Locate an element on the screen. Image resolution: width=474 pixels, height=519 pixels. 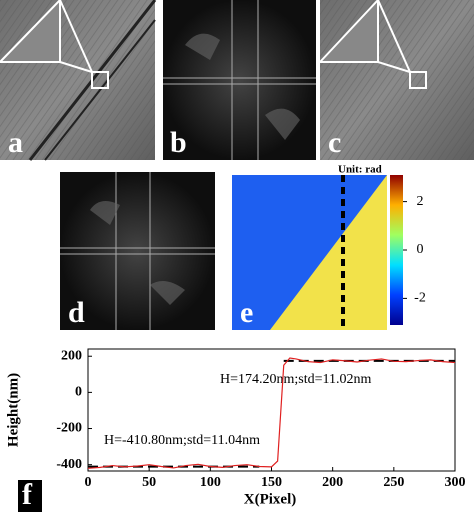
panel-label: b is located at coordinates (178, 142).